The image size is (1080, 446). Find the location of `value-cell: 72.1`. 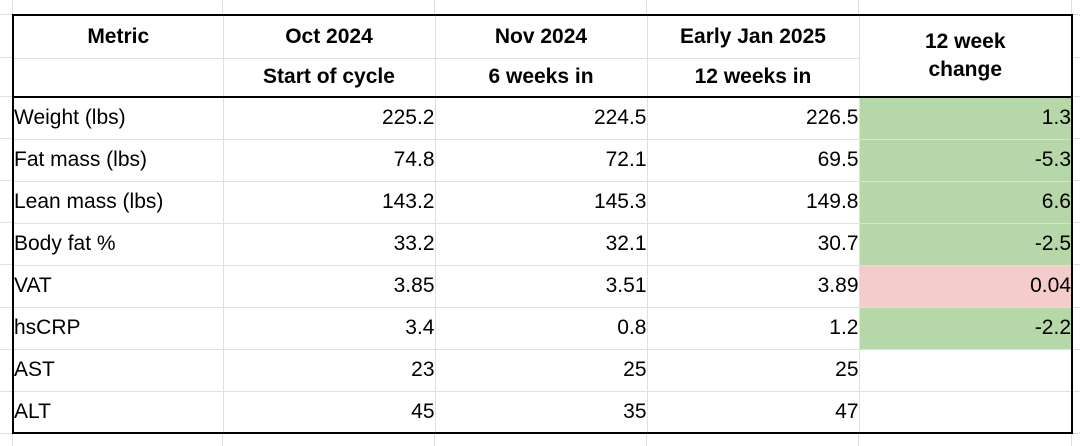

value-cell: 72.1 is located at coordinates (541, 160).